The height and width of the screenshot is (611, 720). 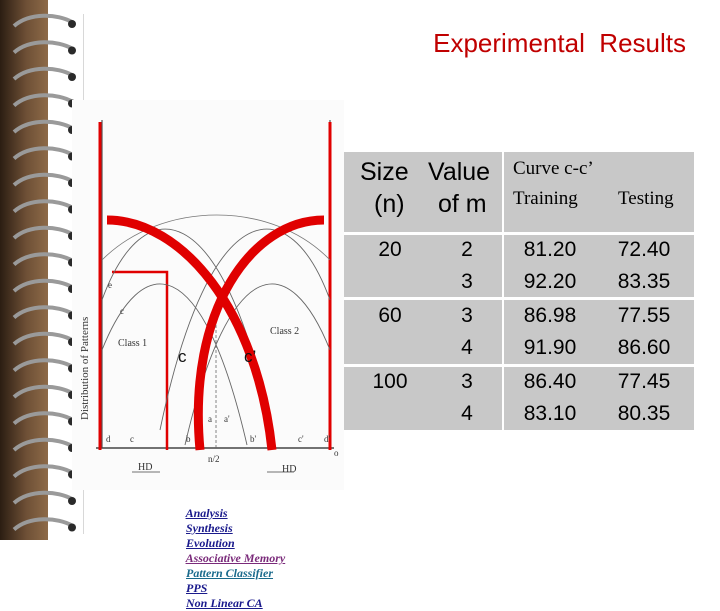 I want to click on y-axis-label: Distribution of Patterns, so click(x=85, y=368).